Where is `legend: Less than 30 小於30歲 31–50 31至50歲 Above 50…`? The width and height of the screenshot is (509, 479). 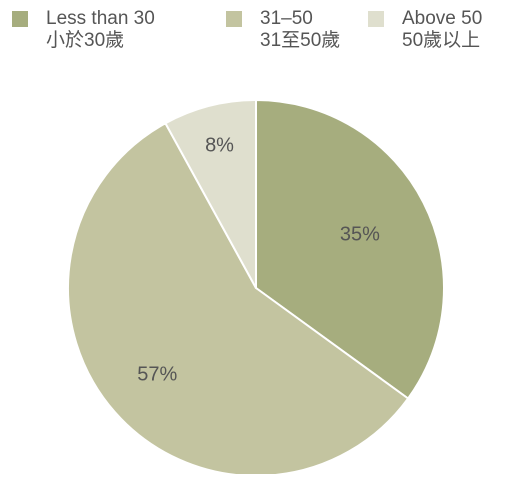
legend: Less than 30 小於30歲 31–50 31至50歲 Above 50… is located at coordinates (254, 35).